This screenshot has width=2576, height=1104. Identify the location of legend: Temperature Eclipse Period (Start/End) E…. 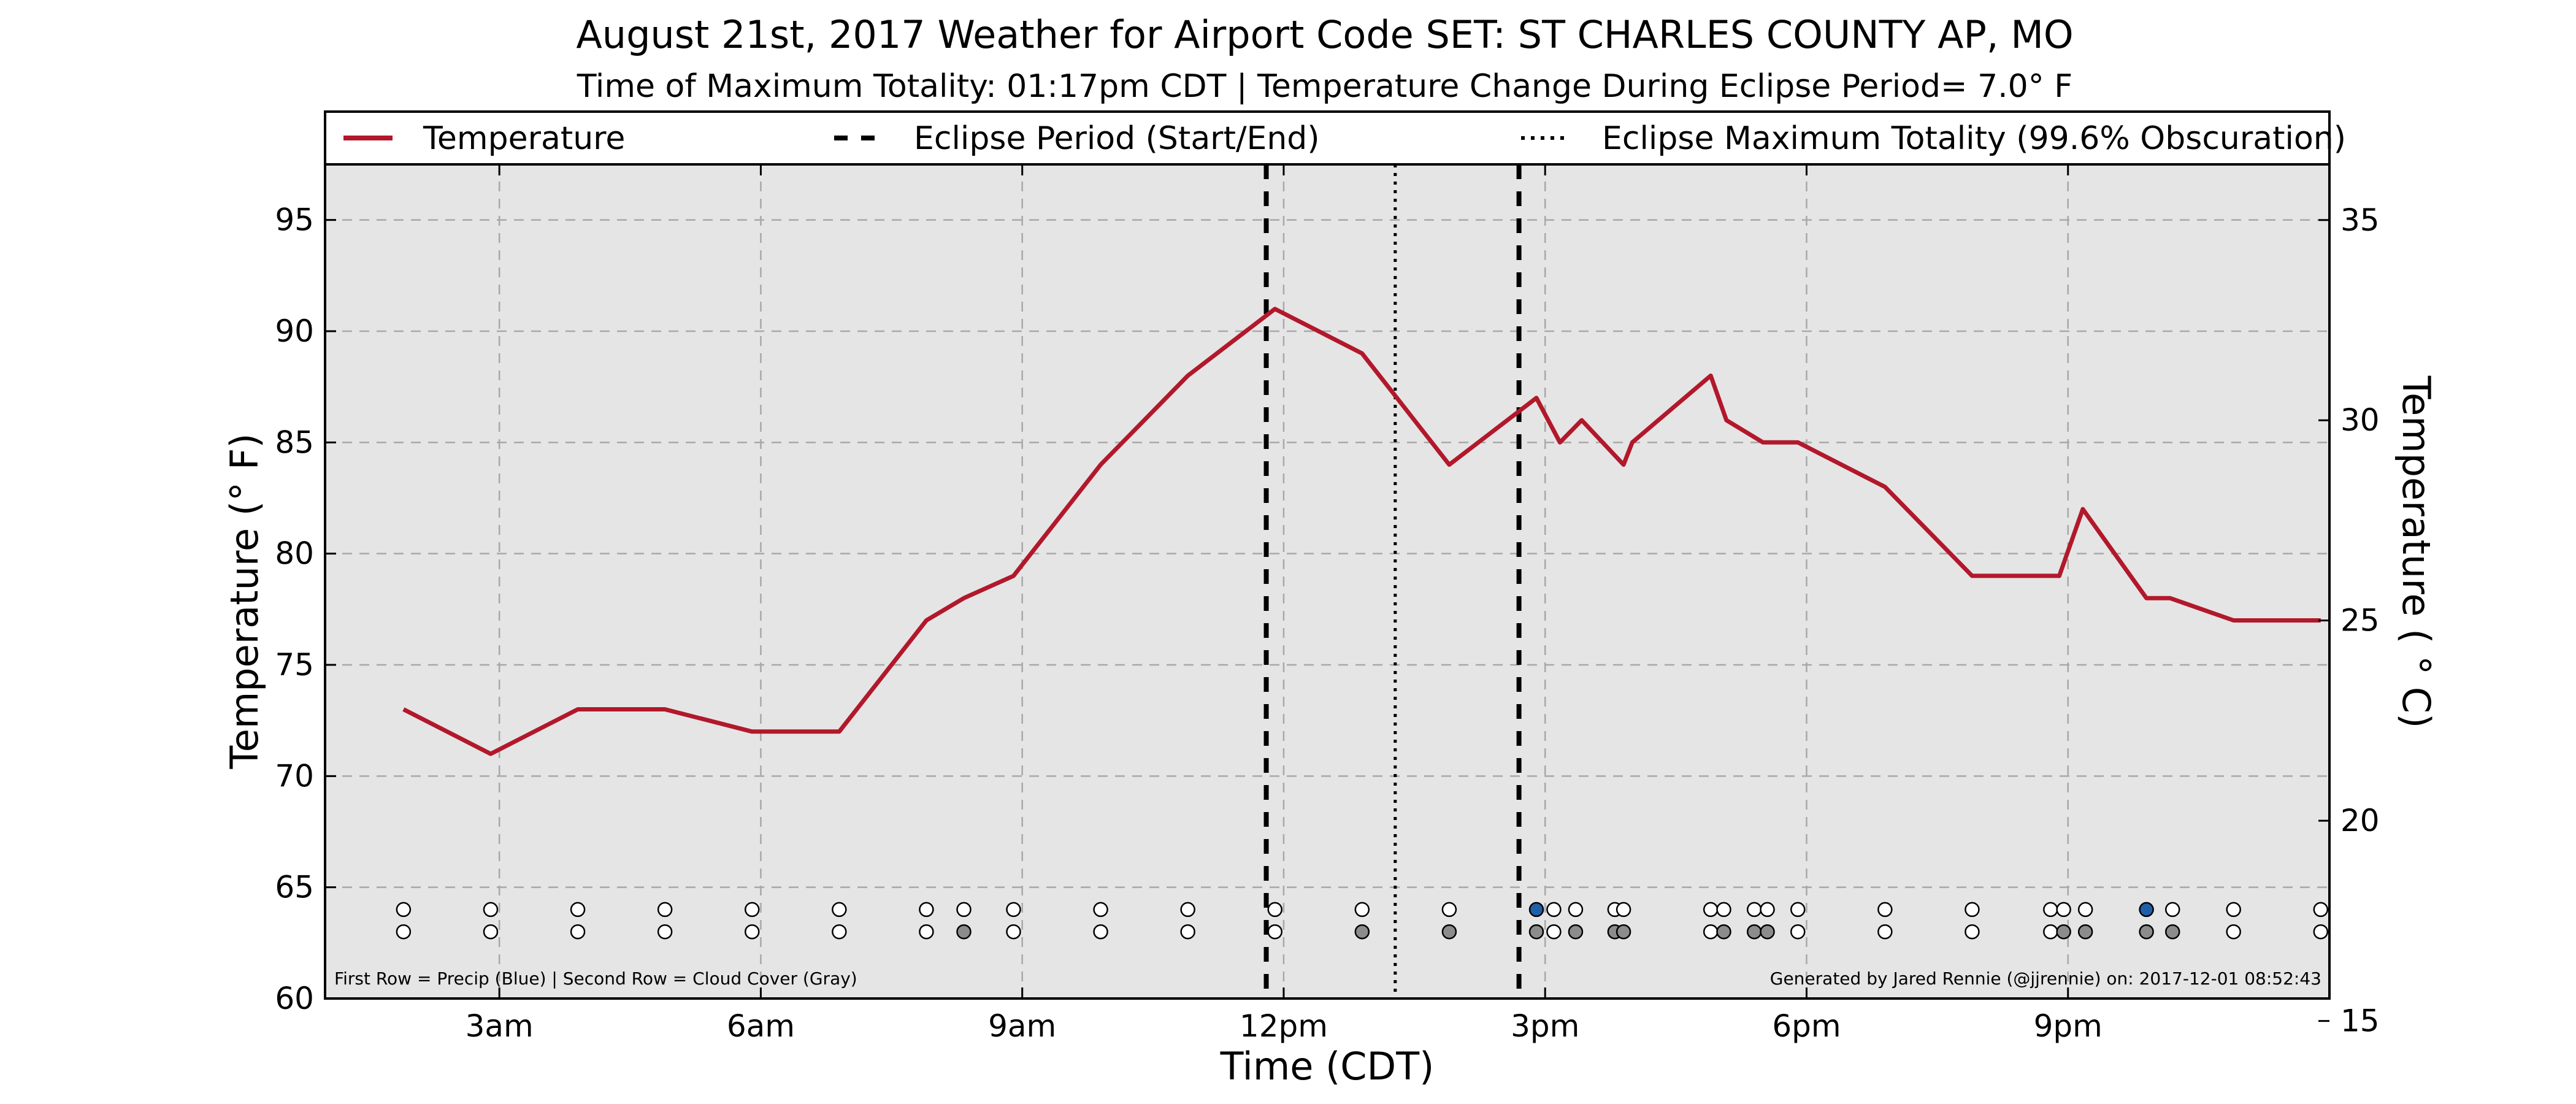
(1335, 138).